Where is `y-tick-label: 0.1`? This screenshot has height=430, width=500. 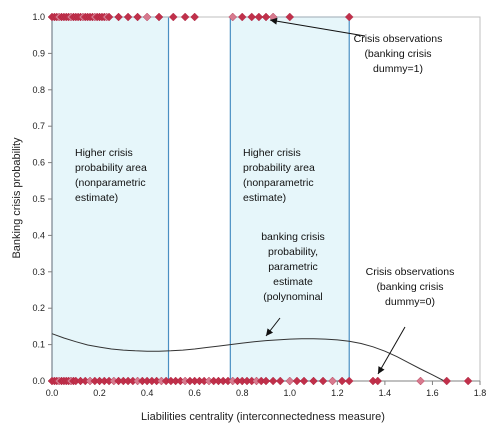
y-tick-label: 0.1 is located at coordinates (38, 345).